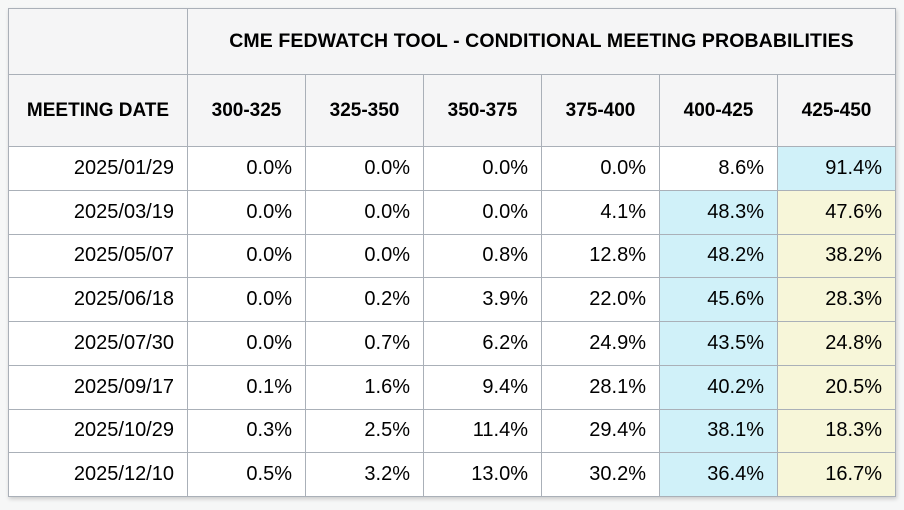  What do you see at coordinates (364, 343) in the screenshot?
I see `probability-cell: 0.7%` at bounding box center [364, 343].